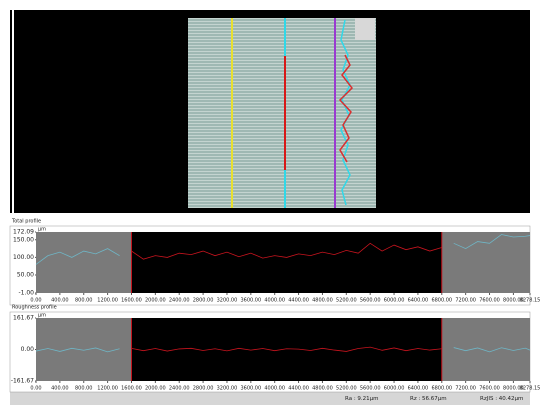 This screenshot has width=550, height=412. What do you see at coordinates (428, 399) in the screenshot?
I see `status-item: Rz : 56.67μm` at bounding box center [428, 399].